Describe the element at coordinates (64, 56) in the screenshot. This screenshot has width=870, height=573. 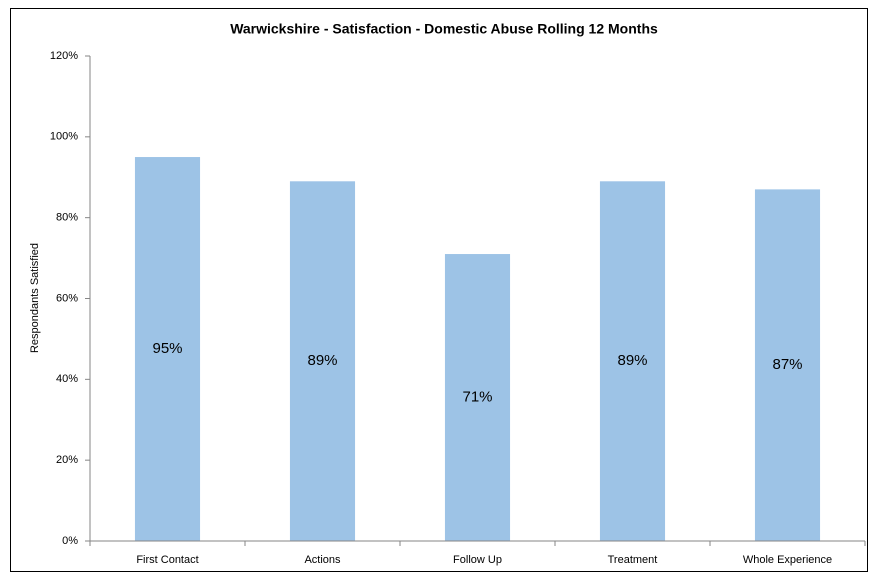
I see `y-tick-label: 120%` at that location.